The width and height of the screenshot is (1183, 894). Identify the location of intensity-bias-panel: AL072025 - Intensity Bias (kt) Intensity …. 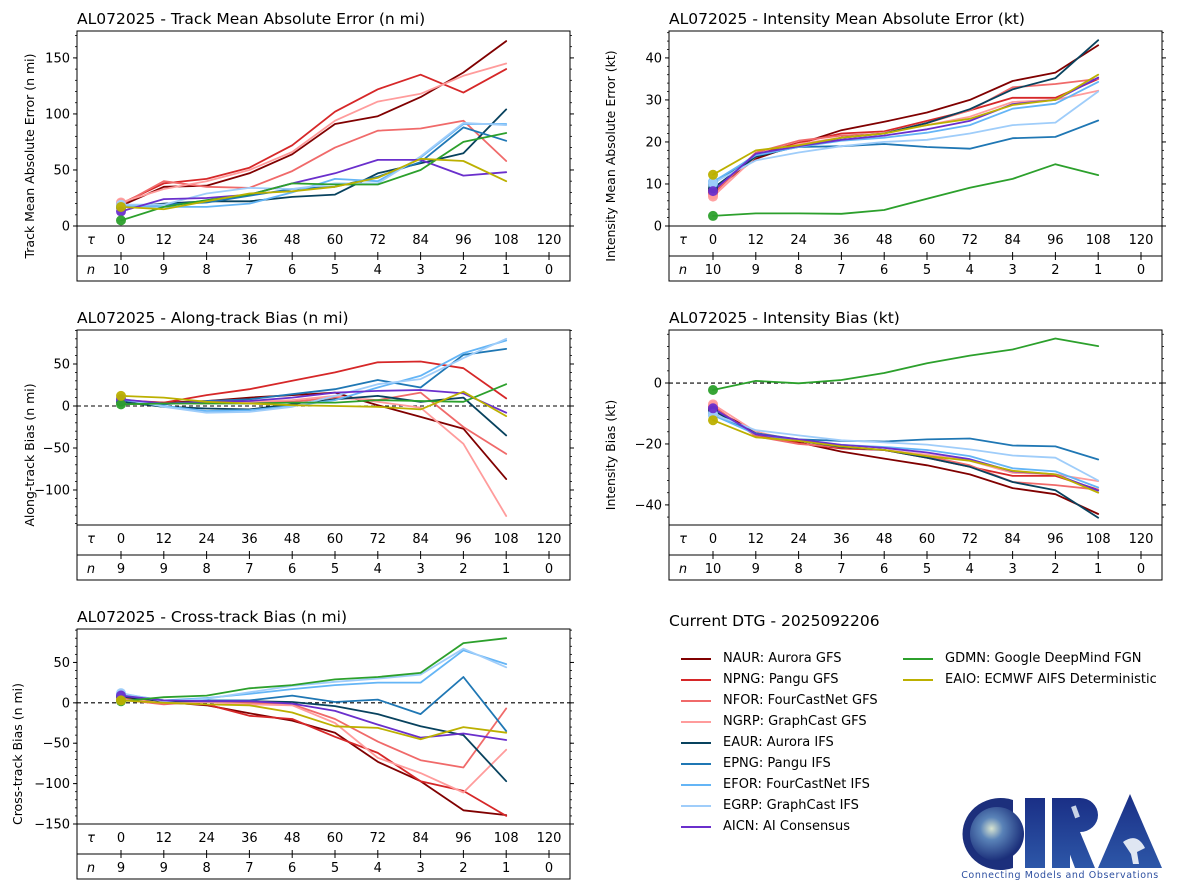
(884, 445).